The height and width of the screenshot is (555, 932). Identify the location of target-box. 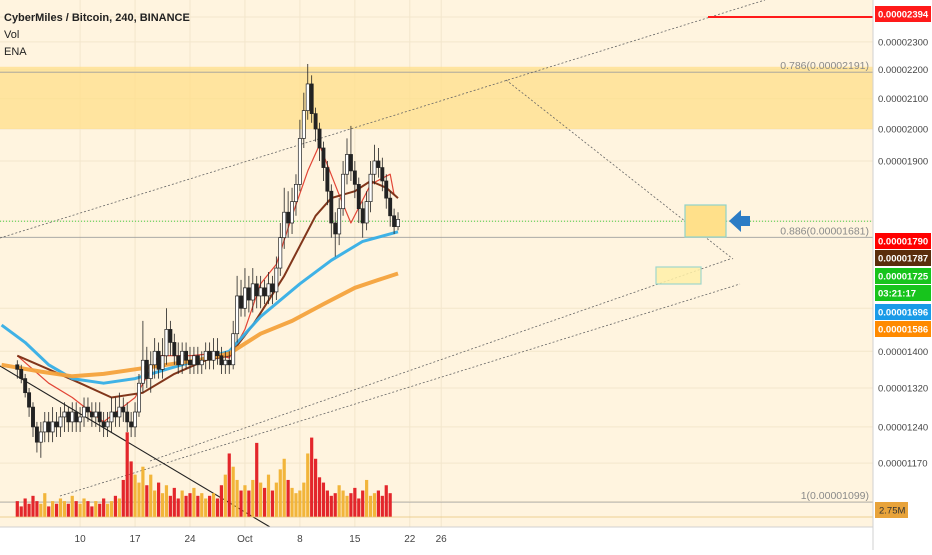
(705, 221).